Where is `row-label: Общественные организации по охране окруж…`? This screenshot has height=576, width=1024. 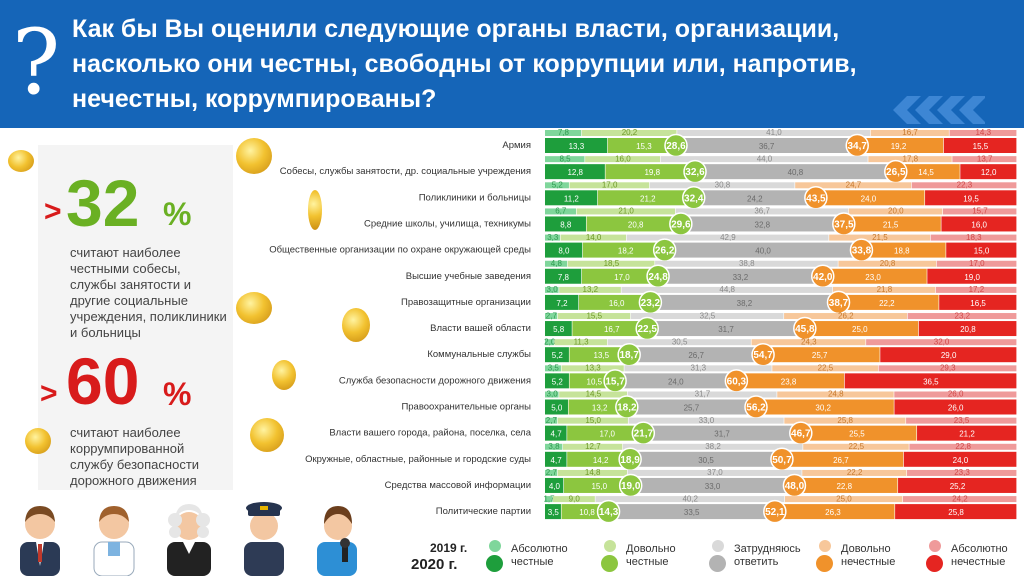 row-label: Общественные организации по охране окруж… is located at coordinates (400, 250).